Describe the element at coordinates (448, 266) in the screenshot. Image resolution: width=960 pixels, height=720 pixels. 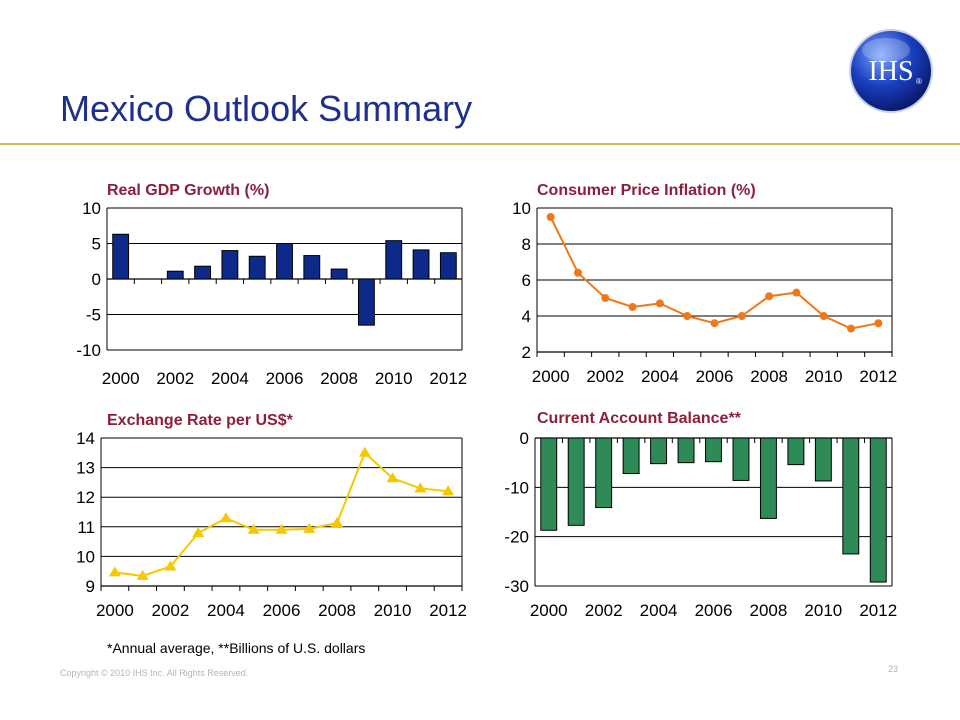
I see `bar-gdp-2012` at that location.